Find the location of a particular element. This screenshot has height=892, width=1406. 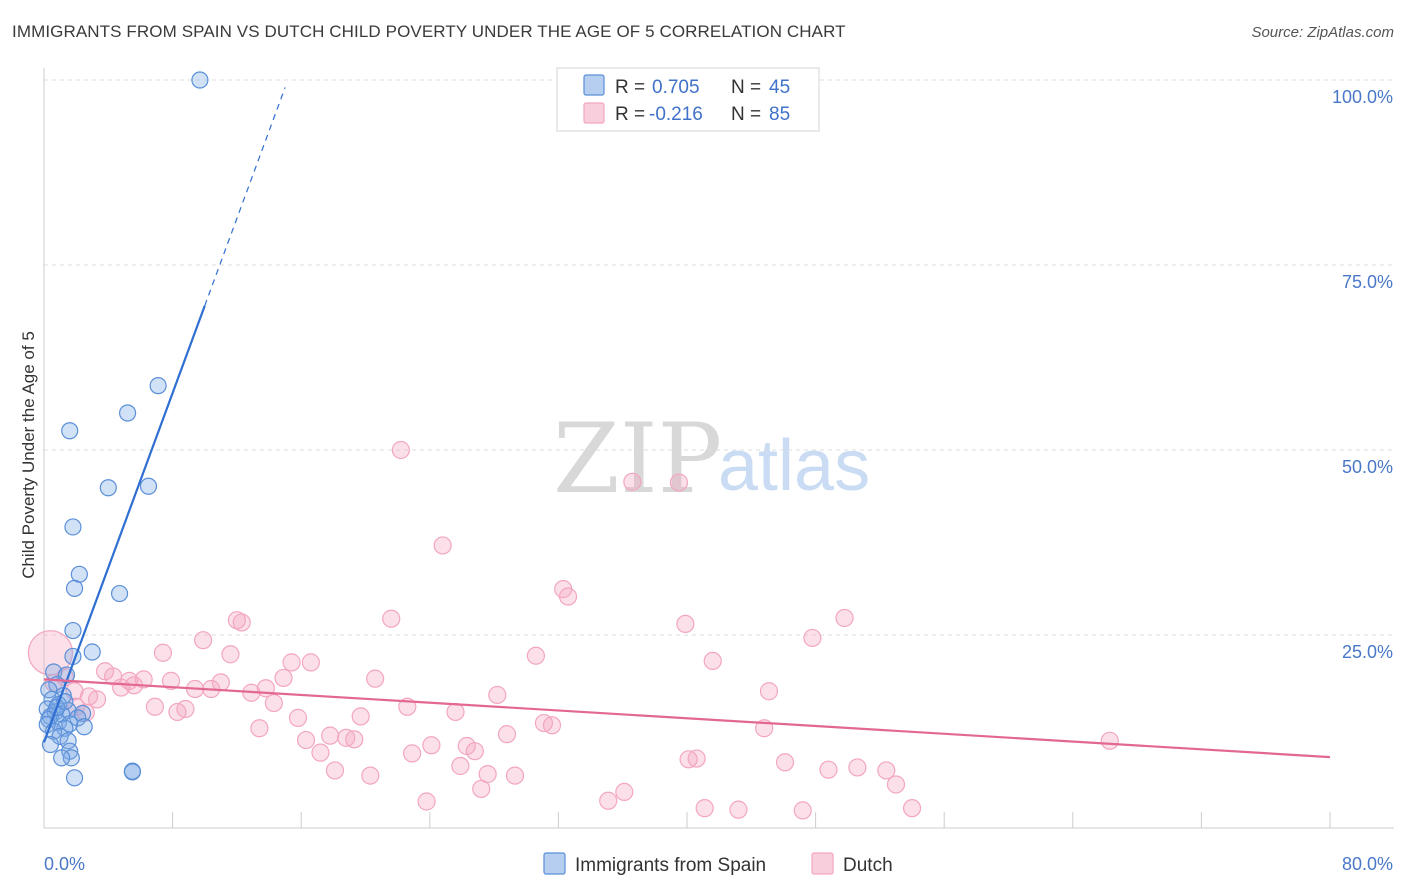

legend-r-value-spain: 0.705 is located at coordinates (676, 87).